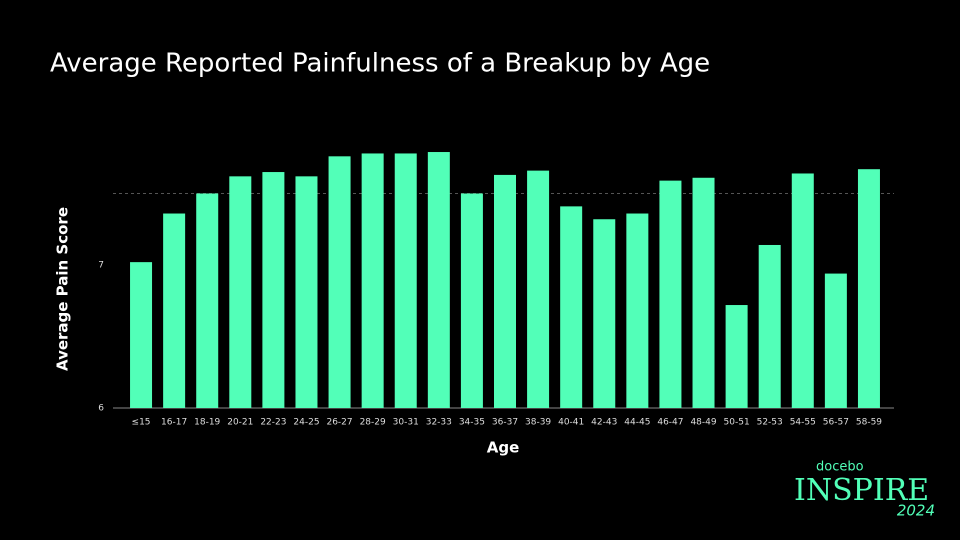 The width and height of the screenshot is (960, 540). I want to click on y-tick-label: 7, so click(101, 266).